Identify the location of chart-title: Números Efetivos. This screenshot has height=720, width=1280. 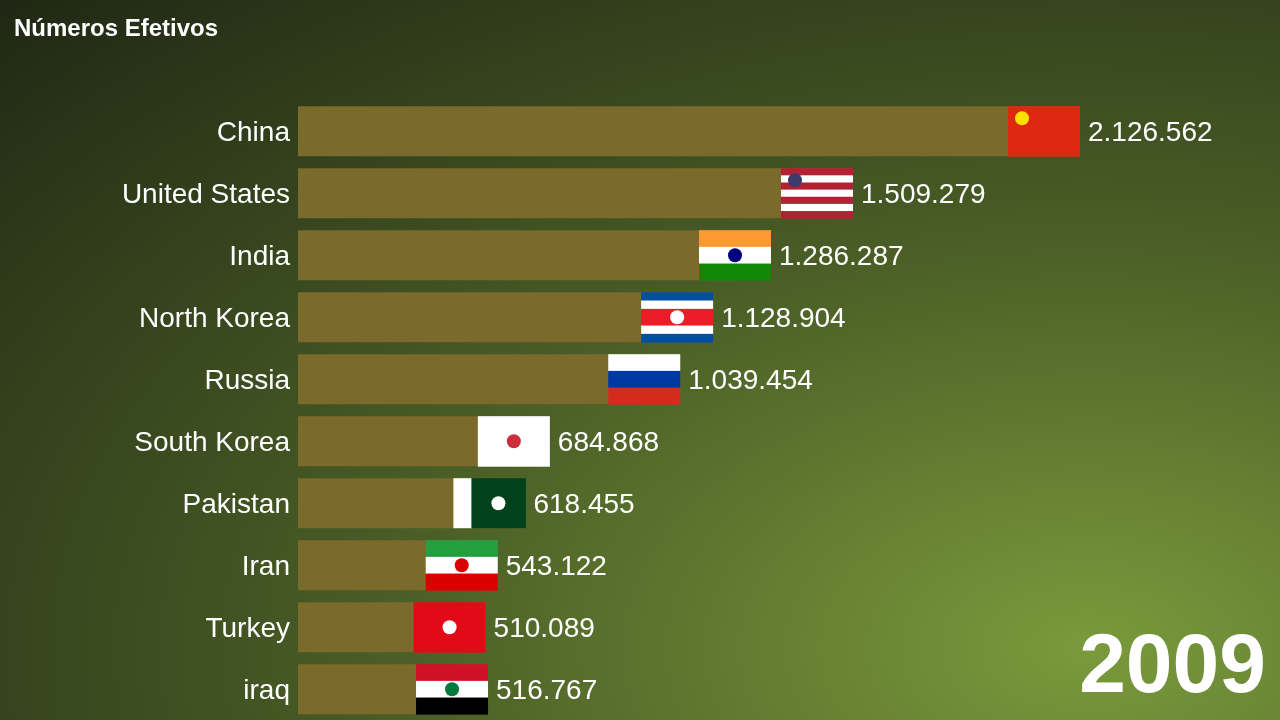
(116, 28).